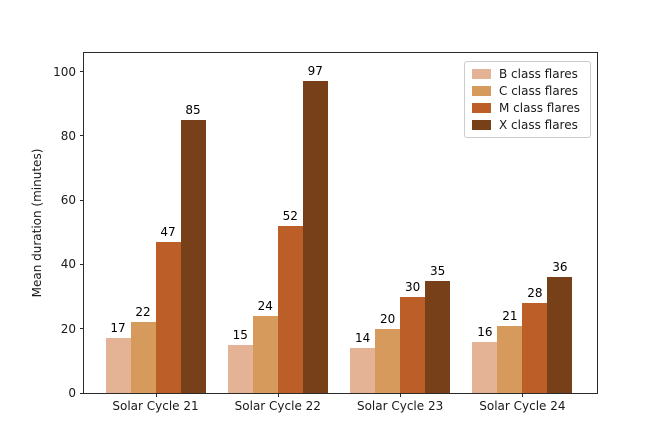 The height and width of the screenshot is (443, 664). I want to click on bar-value-label: 17, so click(118, 328).